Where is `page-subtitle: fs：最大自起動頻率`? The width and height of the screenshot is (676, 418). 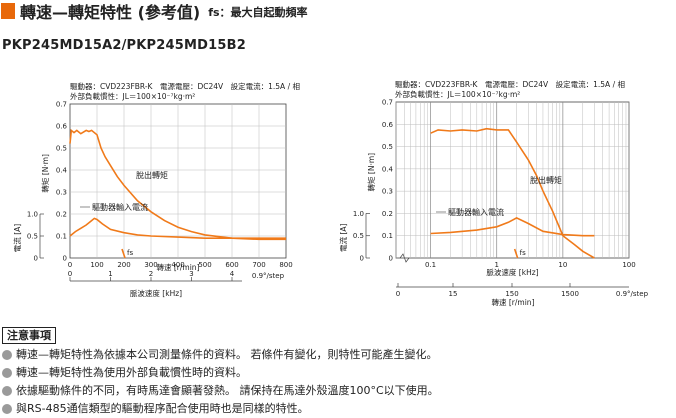 page-subtitle: fs：最大自起動頻率 is located at coordinates (258, 12).